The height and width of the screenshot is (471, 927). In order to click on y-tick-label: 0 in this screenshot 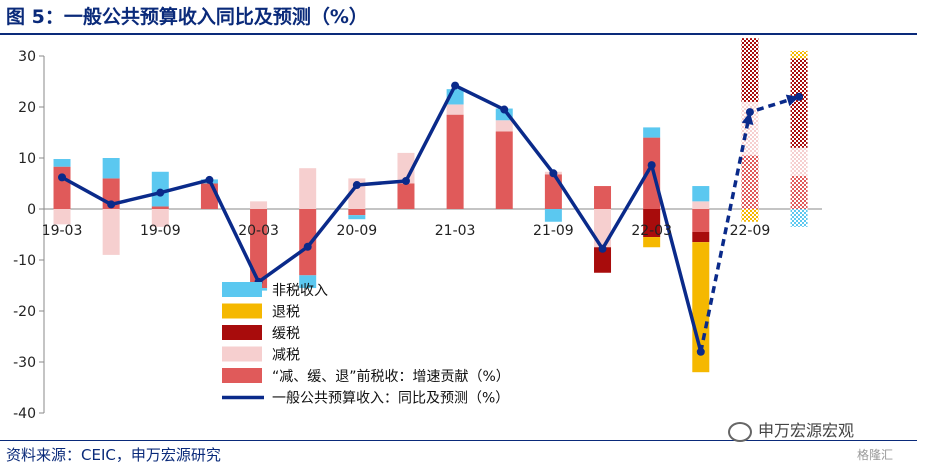, I will do `click(31, 210)`.